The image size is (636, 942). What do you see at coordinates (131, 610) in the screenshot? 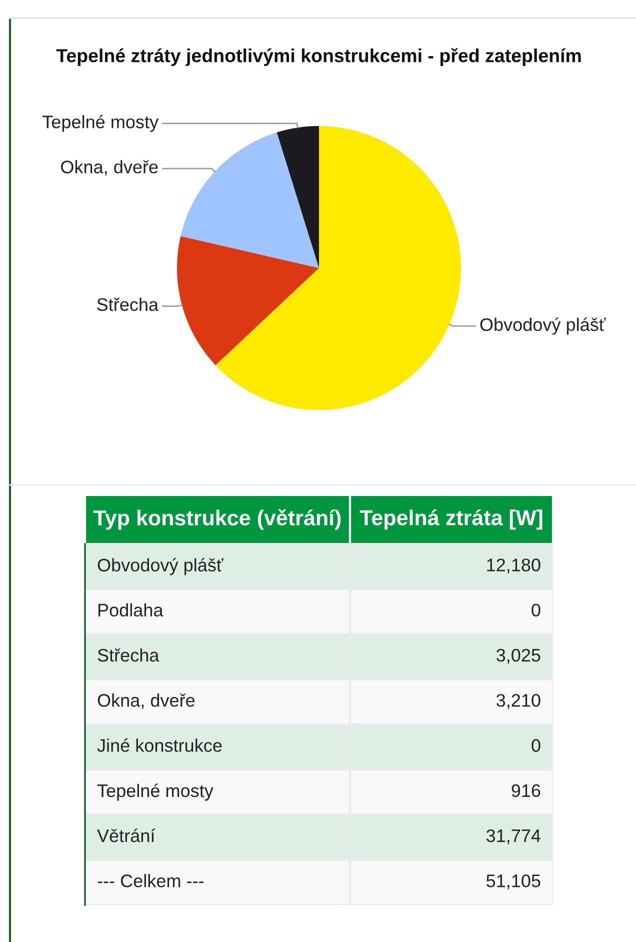
I see `category-label: Podlaha` at bounding box center [131, 610].